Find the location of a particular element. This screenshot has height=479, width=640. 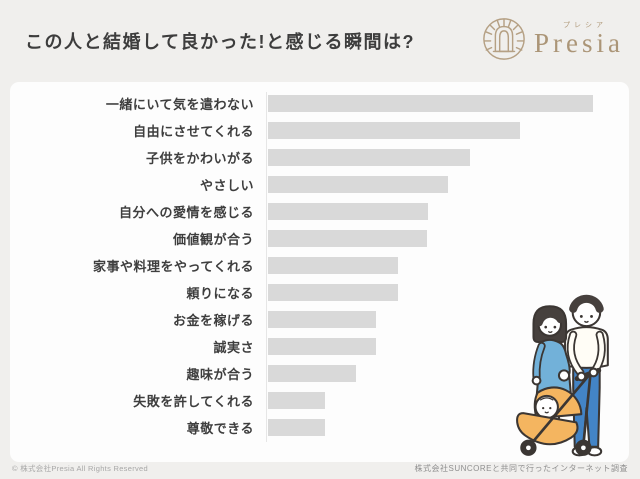

bar-row: 一緒にいて気を遣わない is located at coordinates (319, 103).